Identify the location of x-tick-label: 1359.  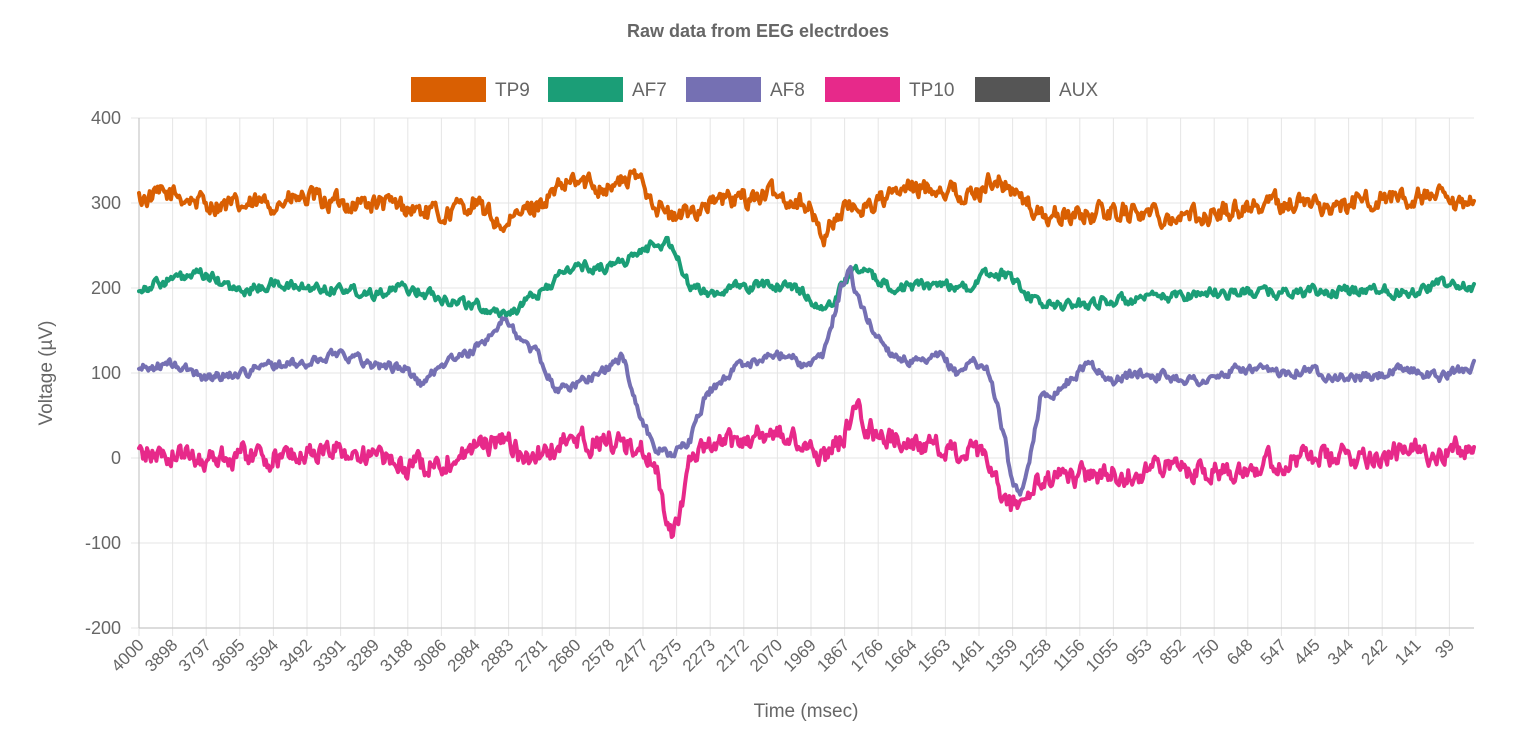
(1001, 655).